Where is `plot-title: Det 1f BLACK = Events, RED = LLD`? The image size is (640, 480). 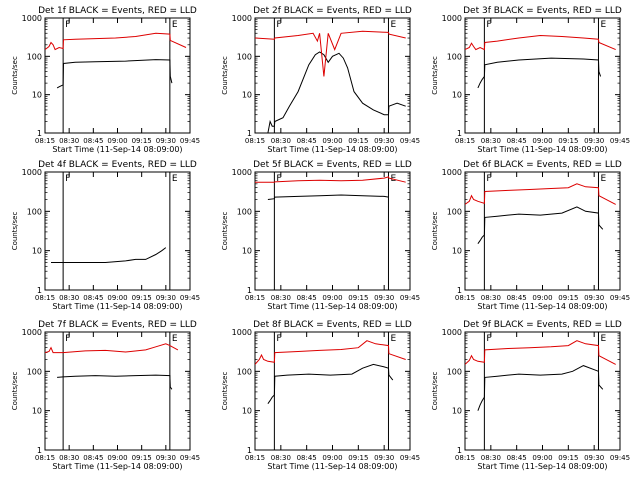 plot-title: Det 1f BLACK = Events, RED = LLD is located at coordinates (117, 11).